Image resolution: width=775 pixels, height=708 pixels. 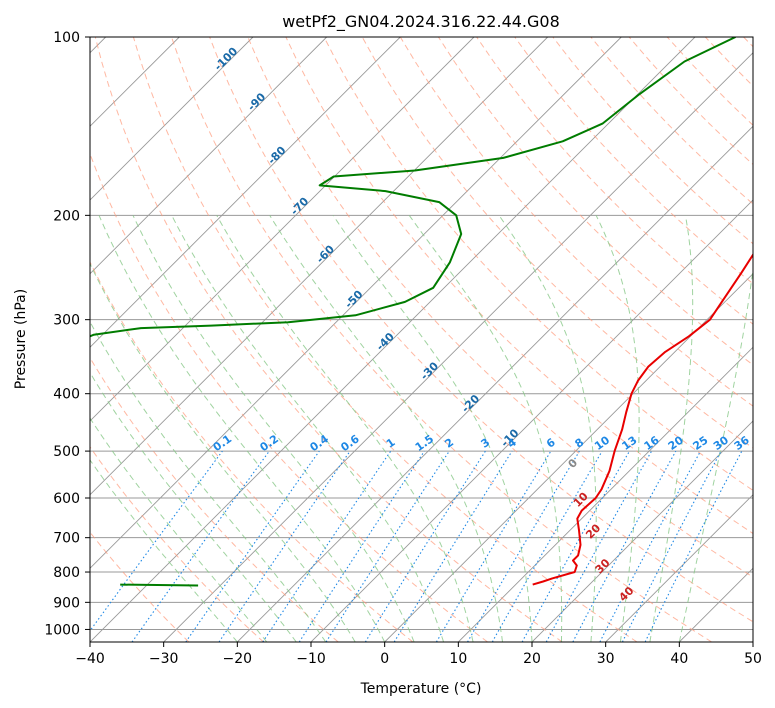 What do you see at coordinates (642, 419) in the screenshot?
I see `temperature-profile` at bounding box center [642, 419].